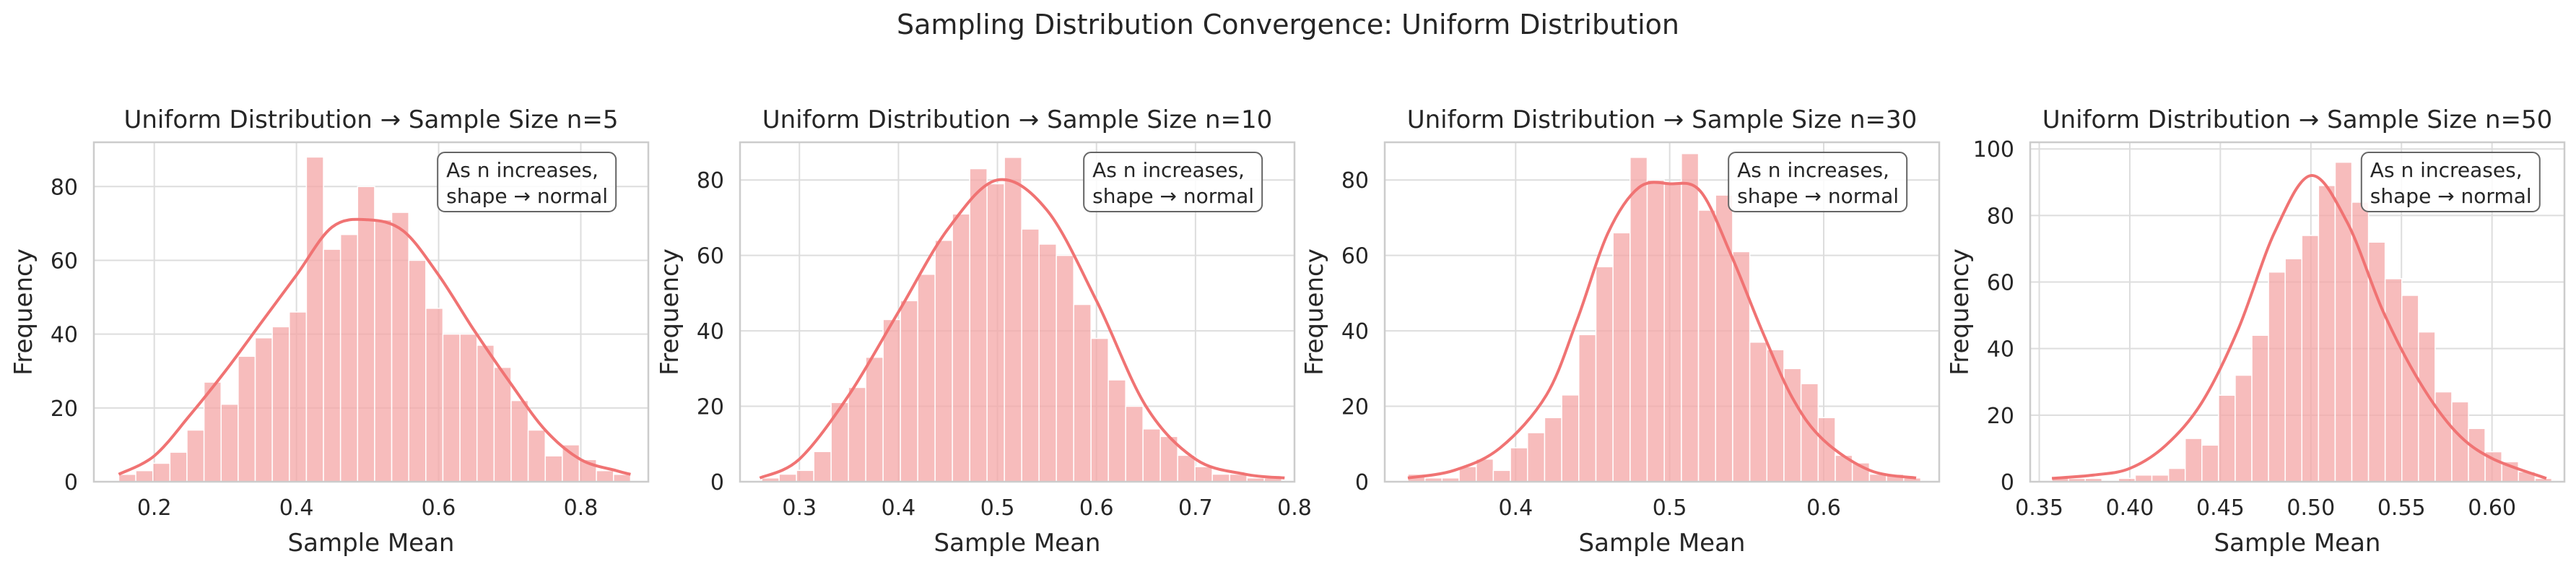  What do you see at coordinates (2220, 508) in the screenshot?
I see `x-tick-label: 0.45` at bounding box center [2220, 508].